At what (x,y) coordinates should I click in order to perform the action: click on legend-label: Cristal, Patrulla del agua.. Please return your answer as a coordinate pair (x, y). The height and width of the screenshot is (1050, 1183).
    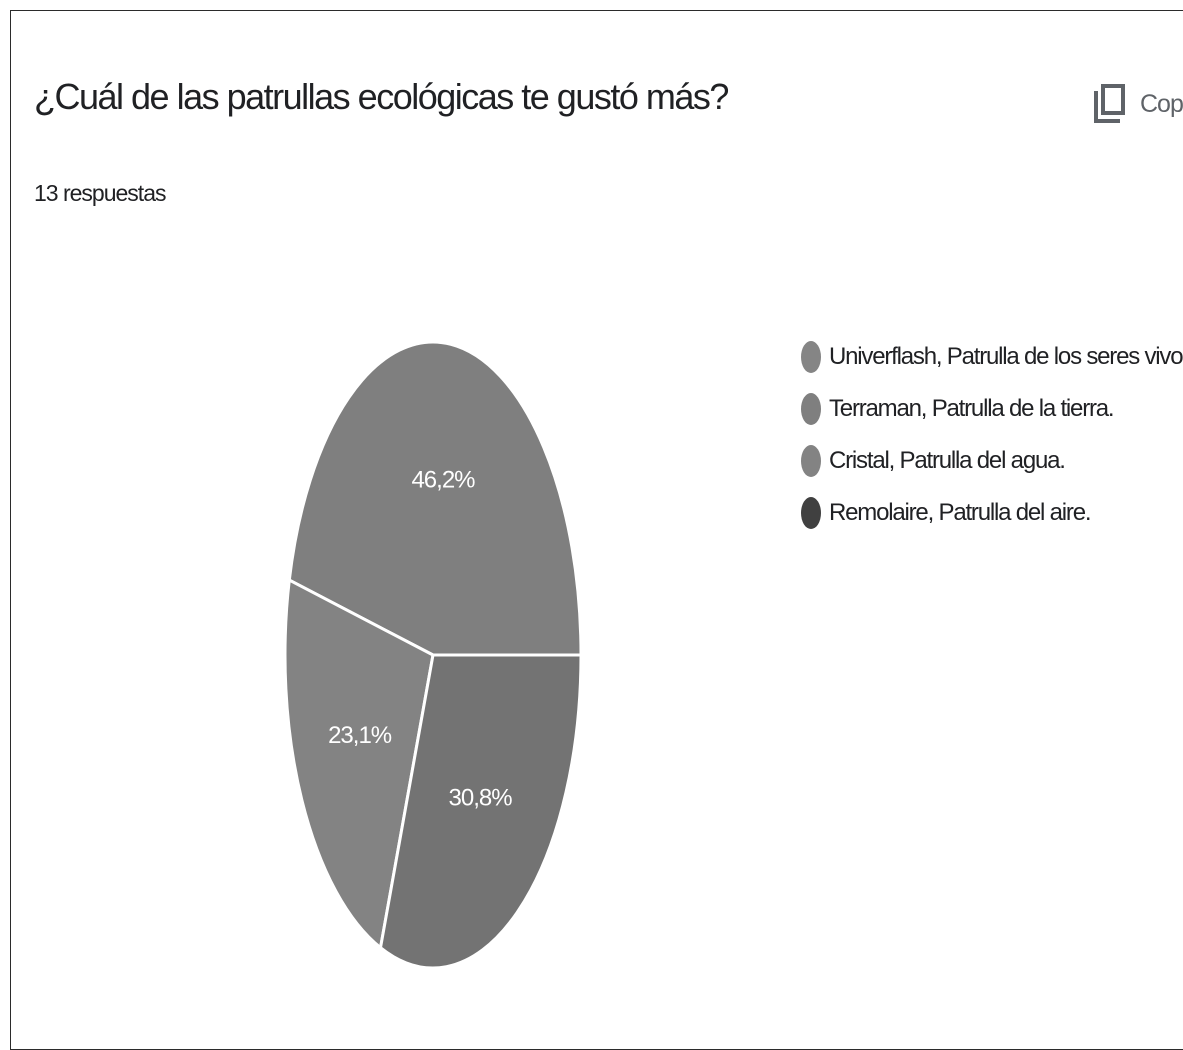
    Looking at the image, I should click on (947, 460).